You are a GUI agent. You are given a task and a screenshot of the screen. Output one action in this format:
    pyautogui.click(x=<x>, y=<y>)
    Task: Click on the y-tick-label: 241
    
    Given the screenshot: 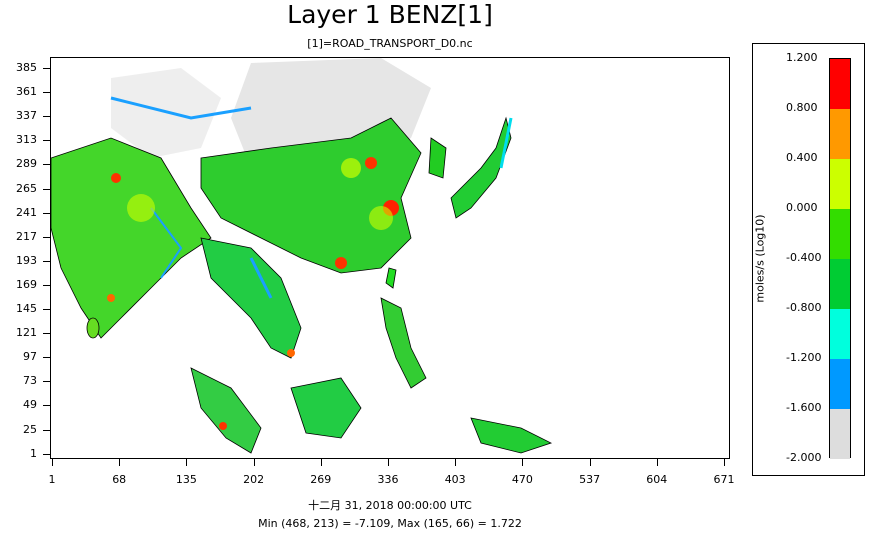 What is the action you would take?
    pyautogui.click(x=26, y=212)
    